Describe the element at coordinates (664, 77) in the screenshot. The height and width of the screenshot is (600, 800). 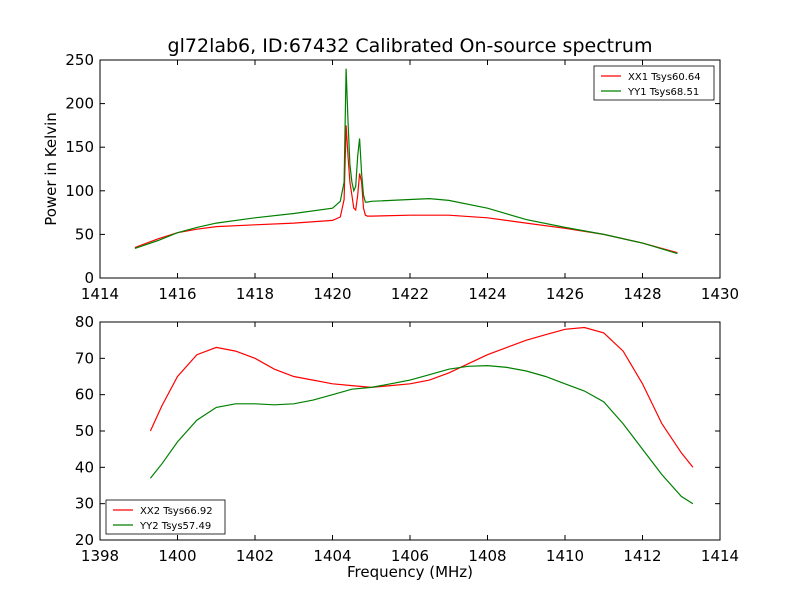
I see `legend-label: XX1 Tsys60.64` at that location.